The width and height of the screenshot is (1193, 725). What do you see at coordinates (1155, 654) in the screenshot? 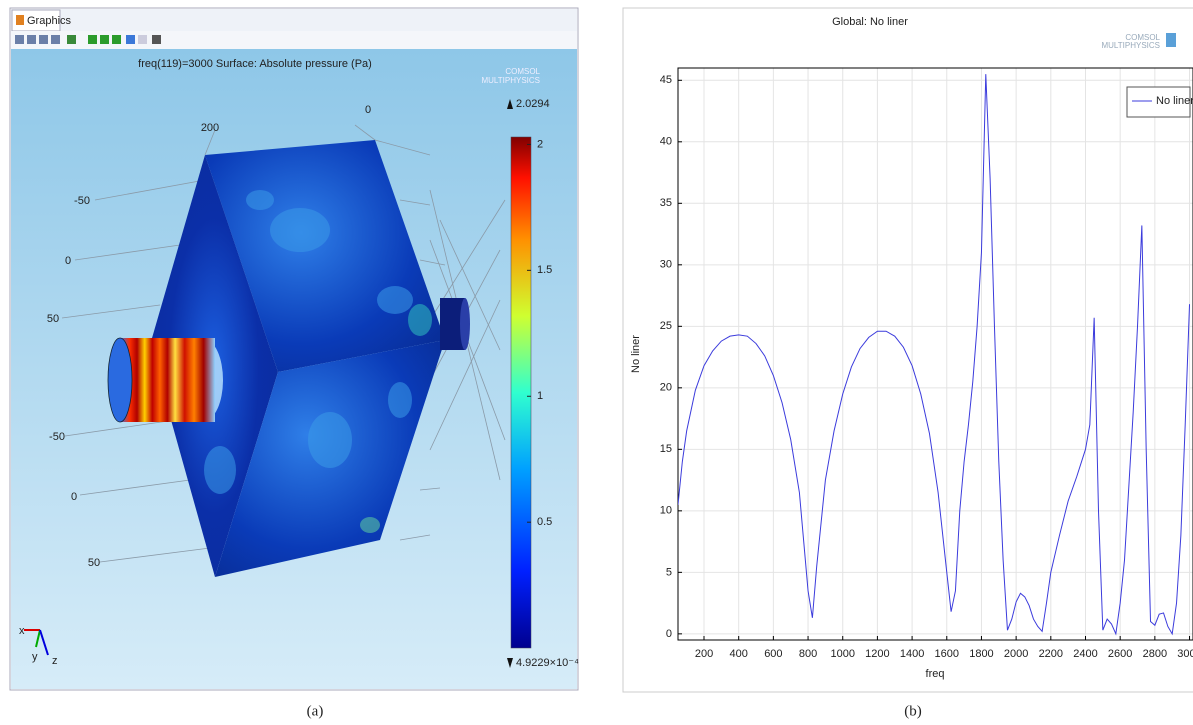
I see `x-tick-label: 2800` at bounding box center [1155, 654].